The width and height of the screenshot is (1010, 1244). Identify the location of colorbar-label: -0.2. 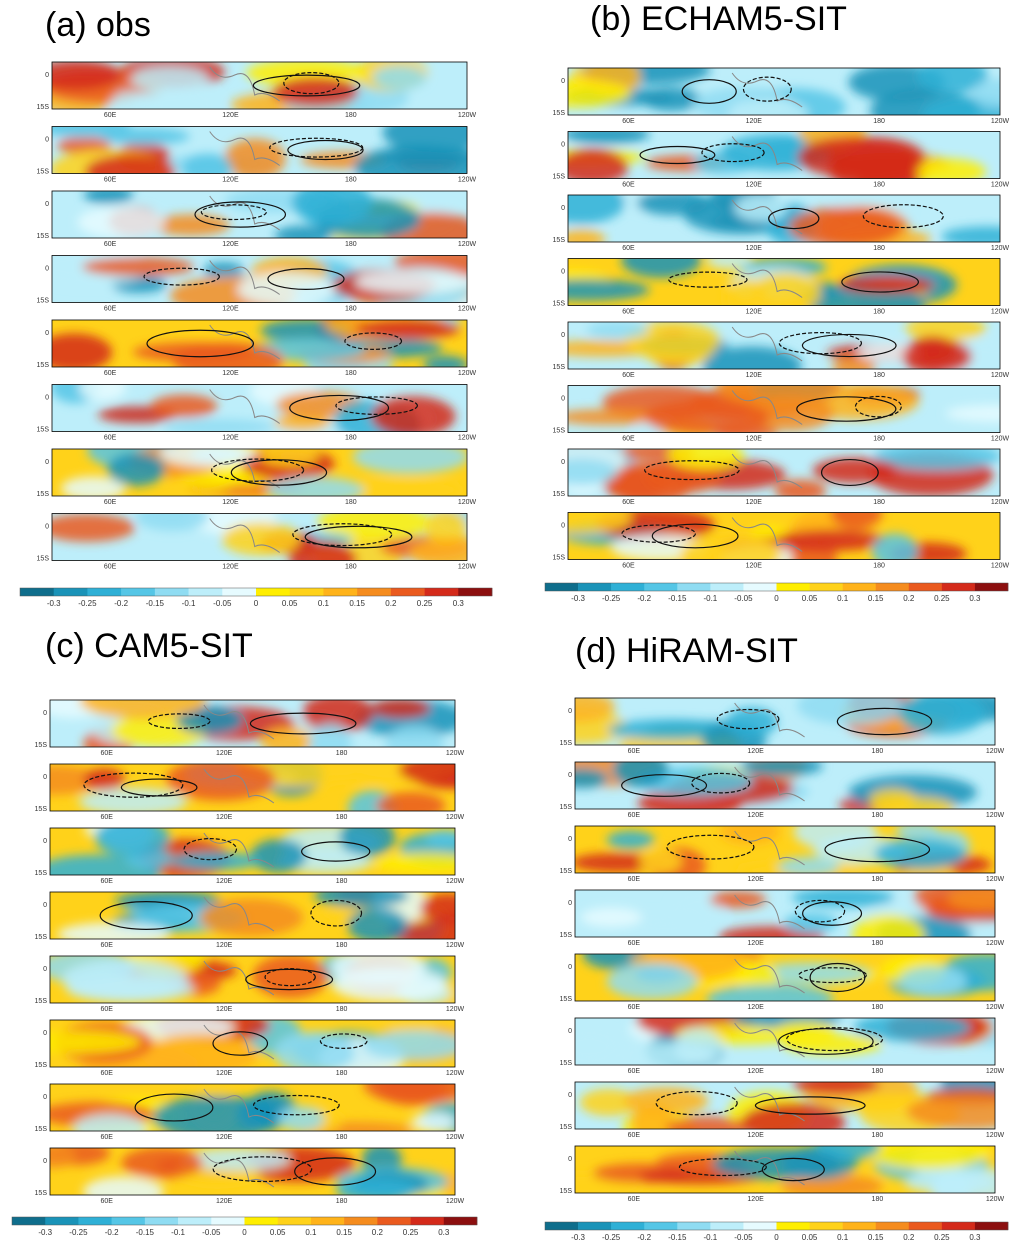
(121, 603).